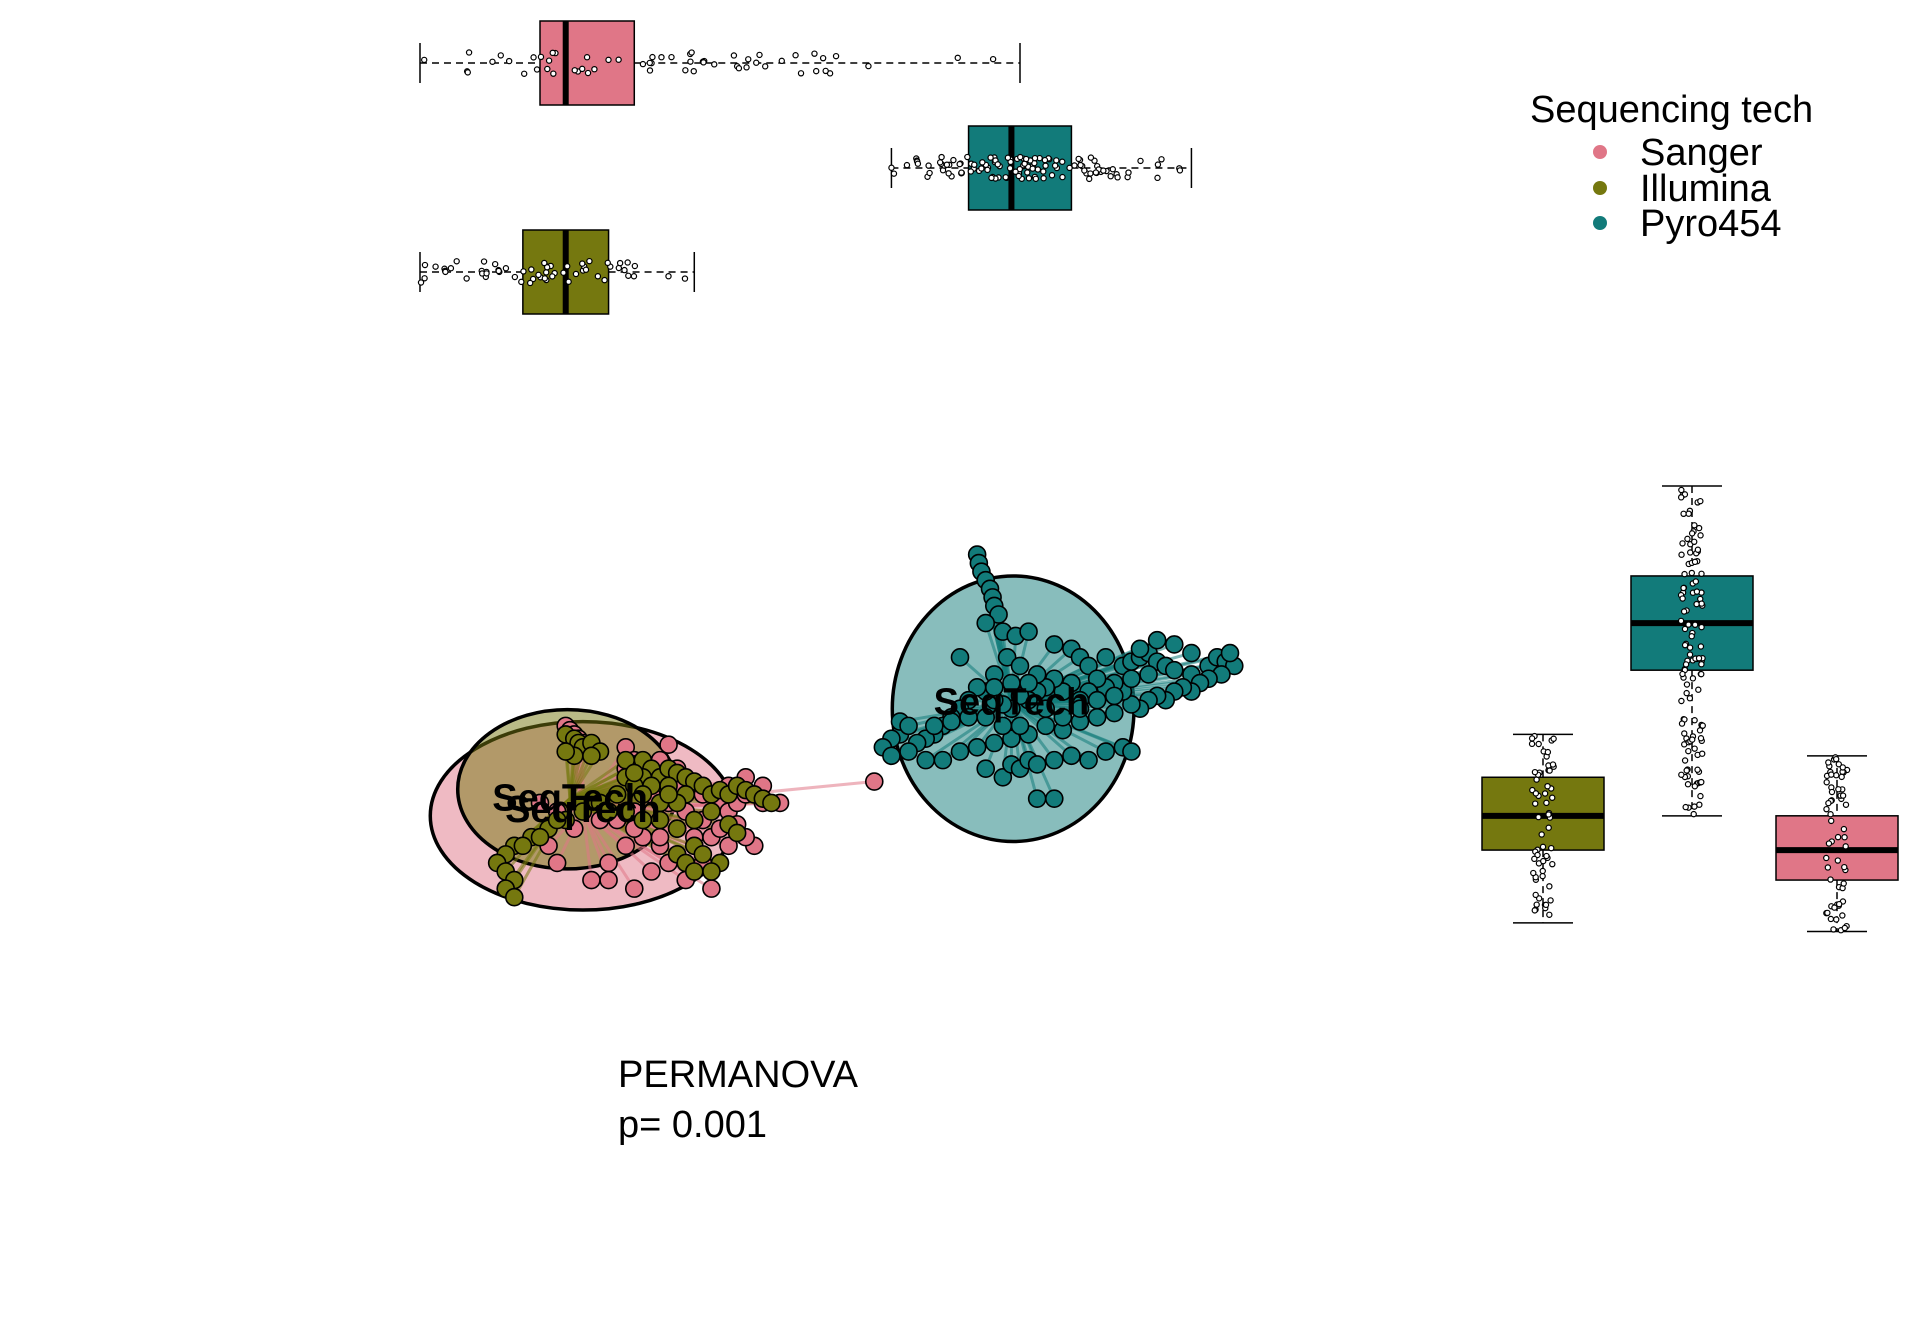 The width and height of the screenshot is (1920, 1344). What do you see at coordinates (865, 726) in the screenshot?
I see `scatter-points` at bounding box center [865, 726].